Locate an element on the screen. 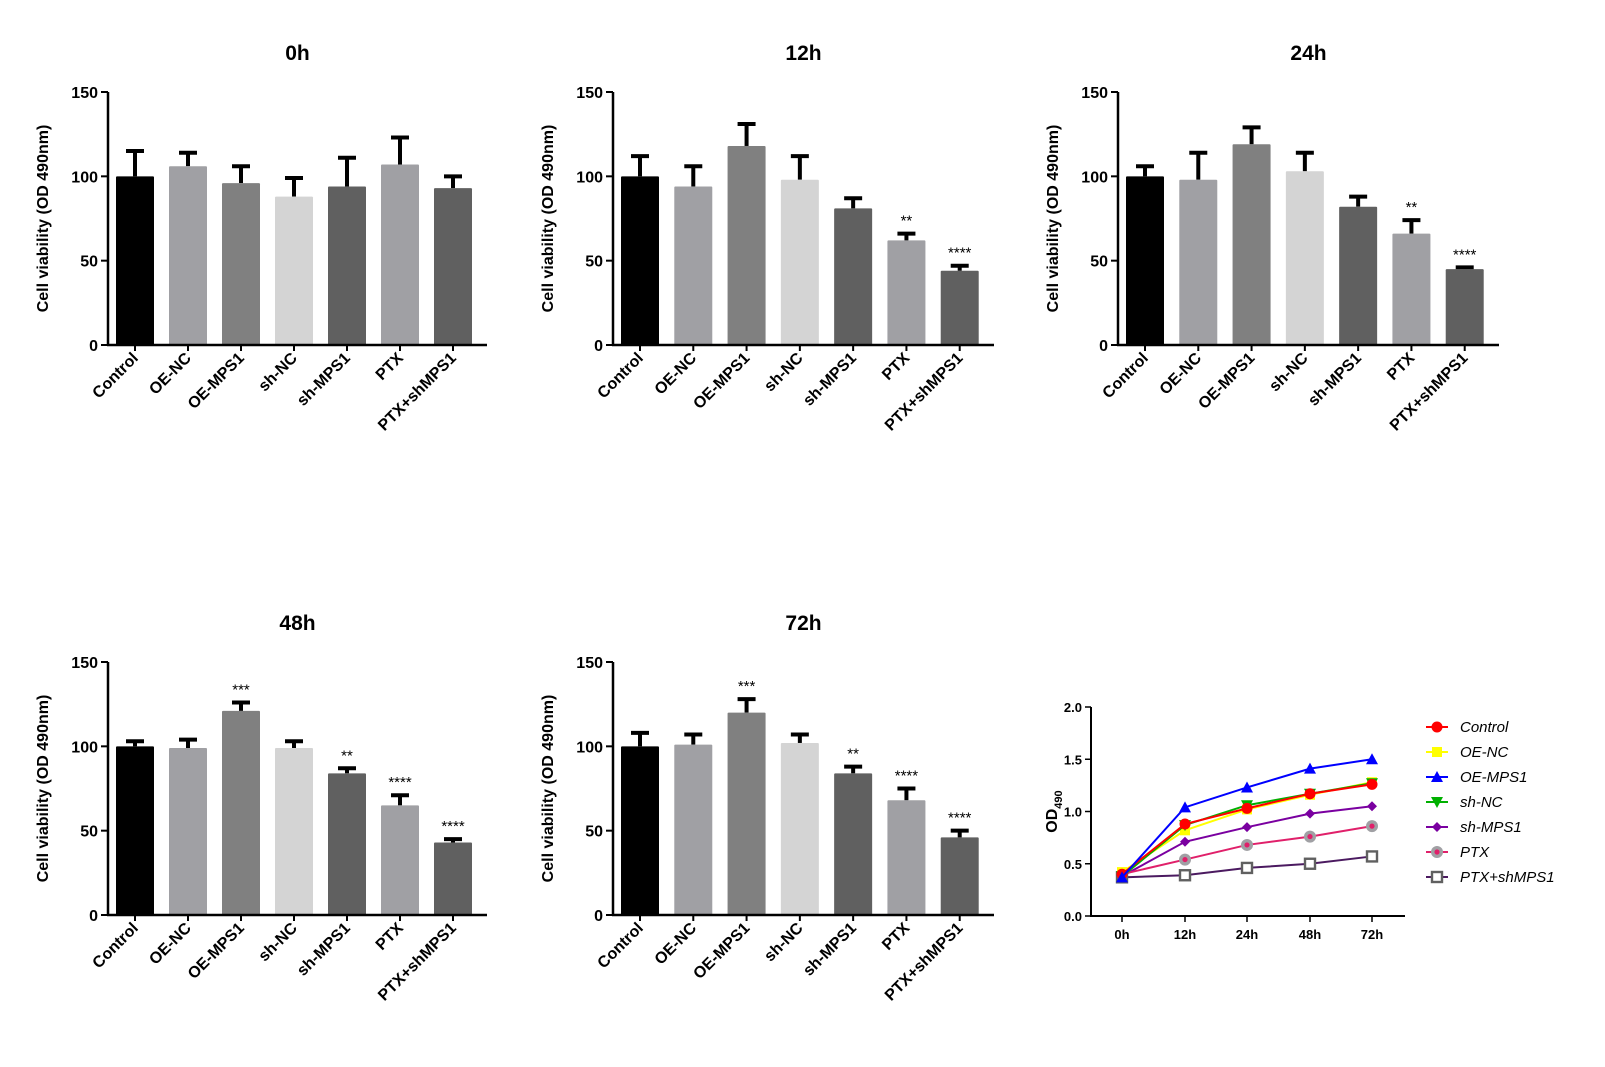 Image resolution: width=1605 pixels, height=1067 pixels. legend-item: OE-MPS1 is located at coordinates (1477, 777).